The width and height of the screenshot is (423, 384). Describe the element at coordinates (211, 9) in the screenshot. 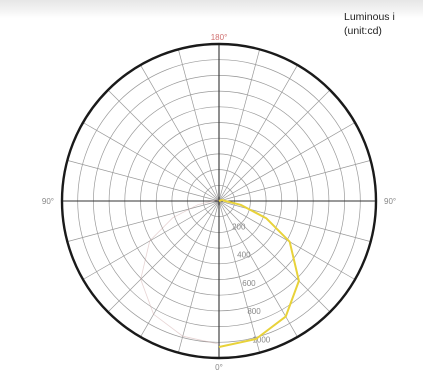

I see `top-window-band` at that location.